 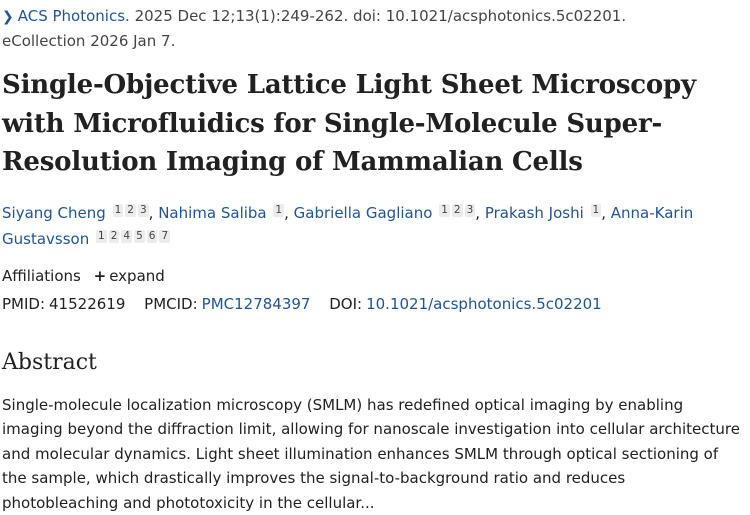 I want to click on author-link: Gabriella Gagliano, so click(x=363, y=213).